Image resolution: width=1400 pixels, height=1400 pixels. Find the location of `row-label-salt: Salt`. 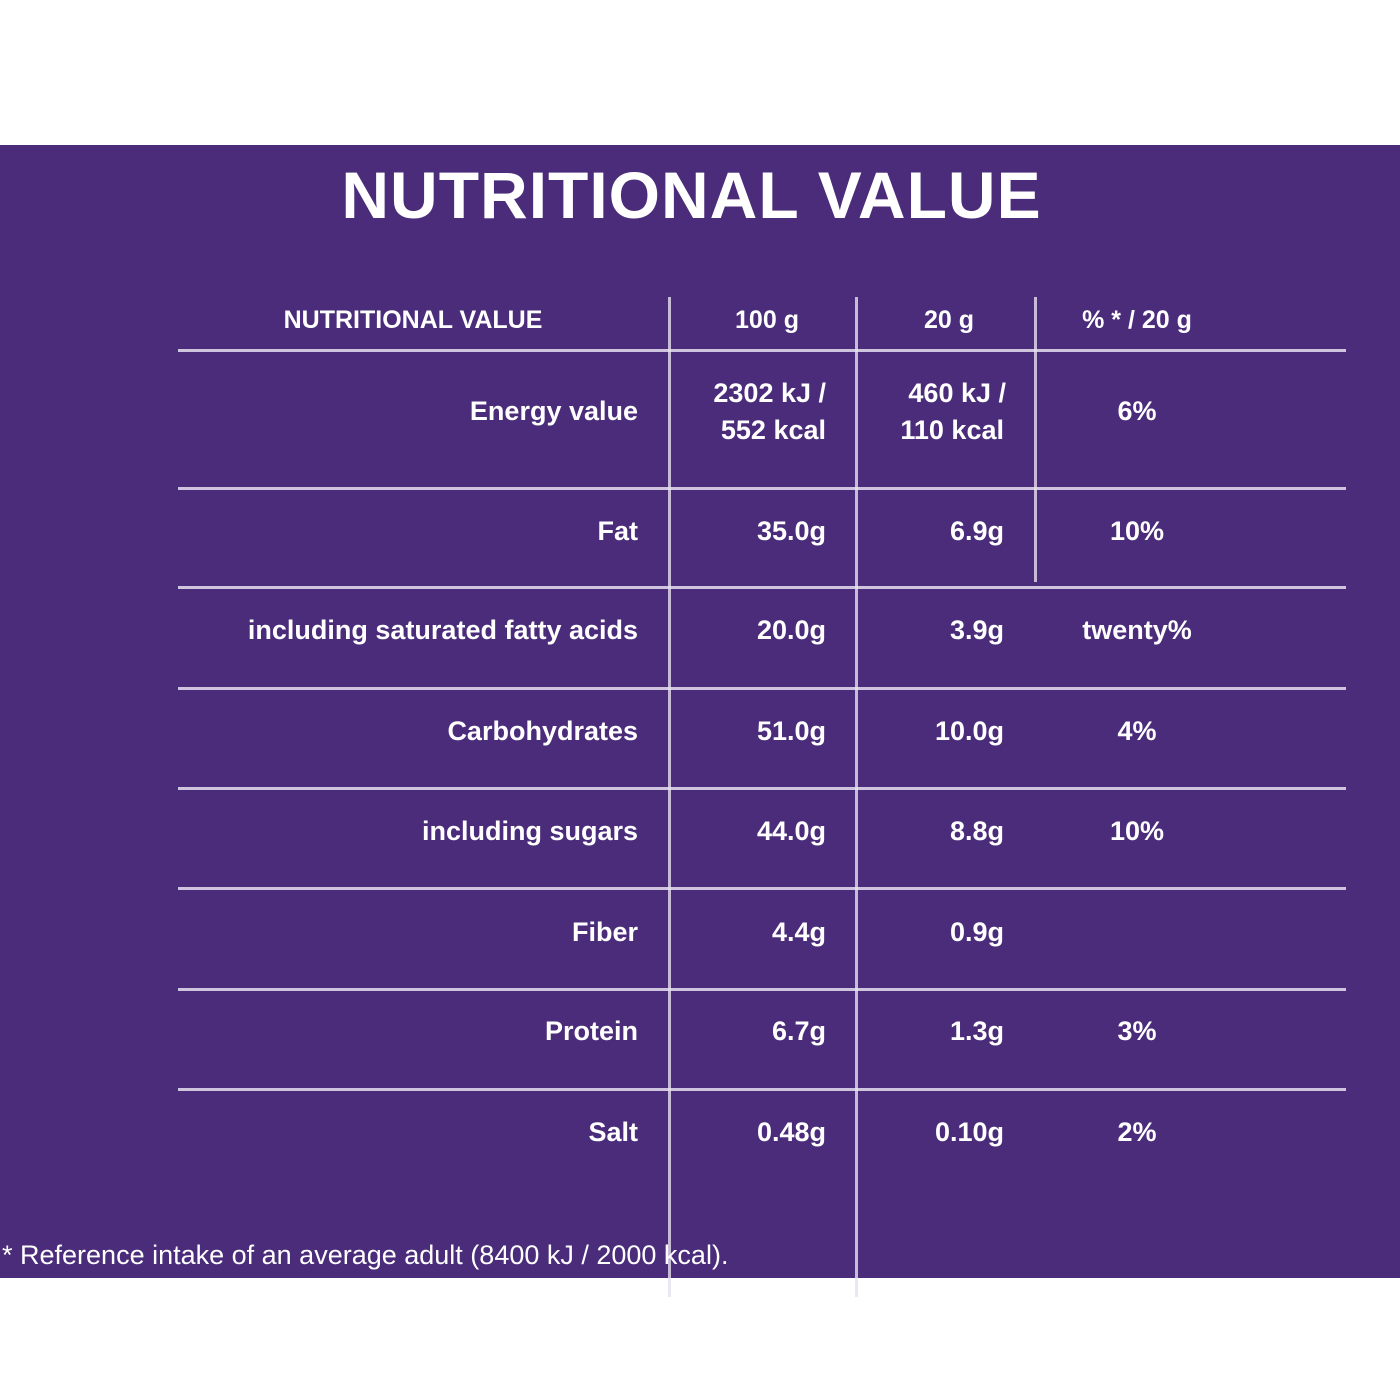

row-label-salt: Salt is located at coordinates (613, 1132).